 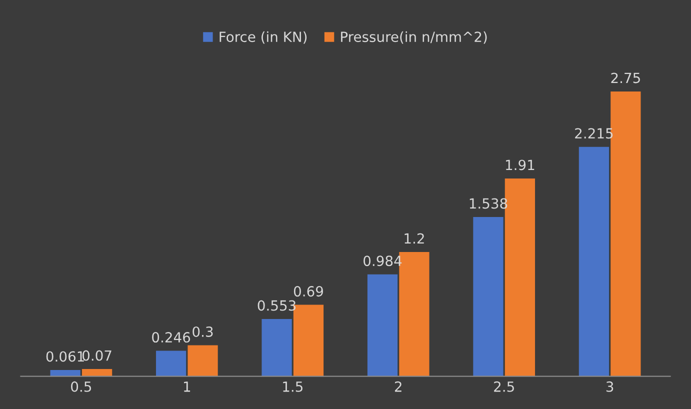 What do you see at coordinates (504, 386) in the screenshot?
I see `x-tick-label: 2.5` at bounding box center [504, 386].